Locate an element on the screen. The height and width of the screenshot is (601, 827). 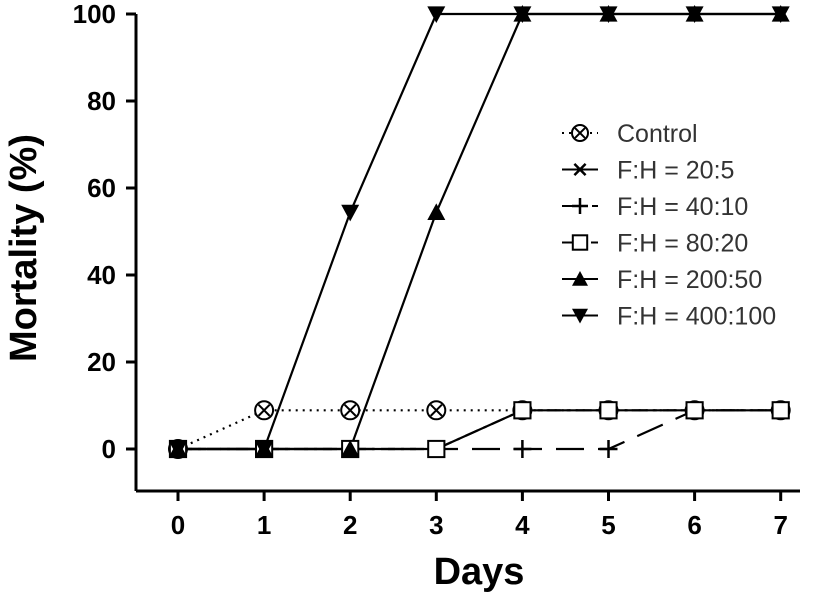
legend-label: F:H = 400:100 is located at coordinates (696, 317).